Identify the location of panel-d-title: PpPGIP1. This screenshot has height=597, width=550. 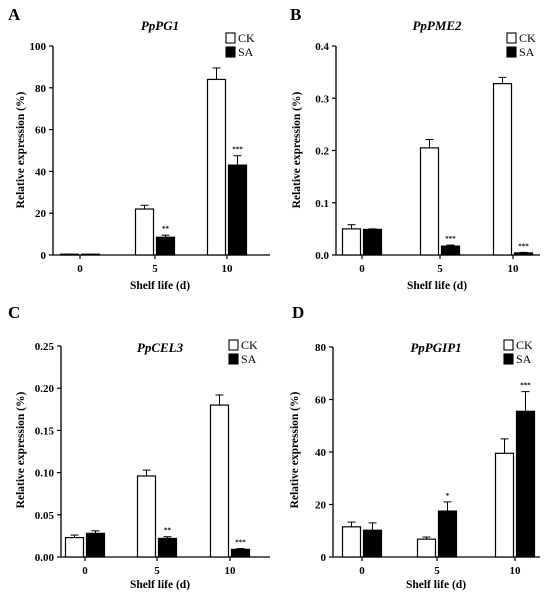
(435, 347).